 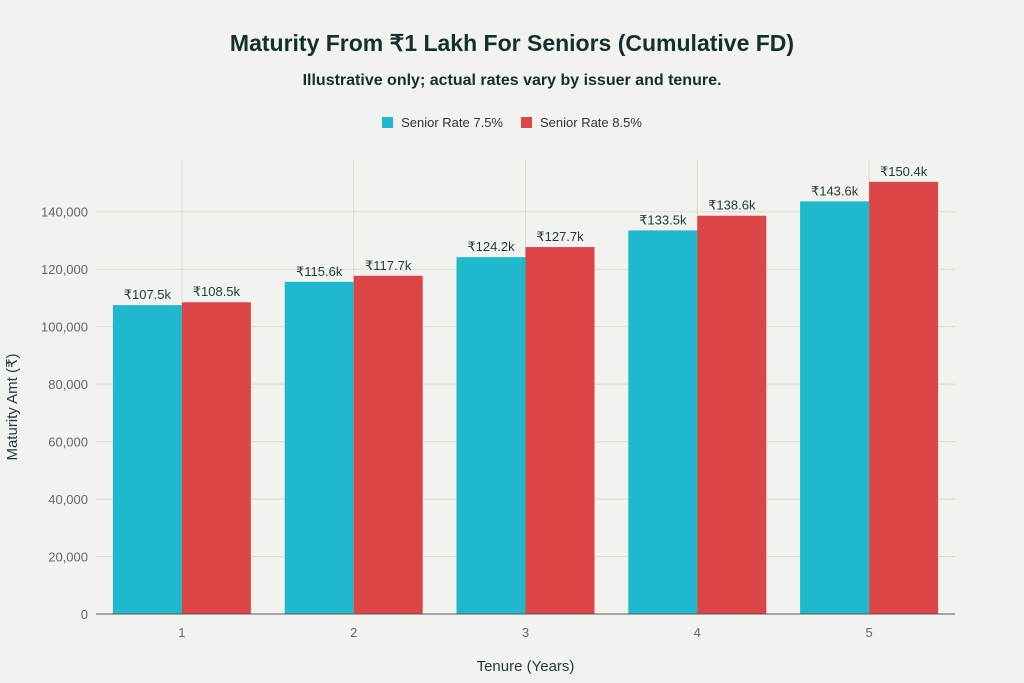 I want to click on legend-label-series-1: Senior Rate 7.5%, so click(x=452, y=122).